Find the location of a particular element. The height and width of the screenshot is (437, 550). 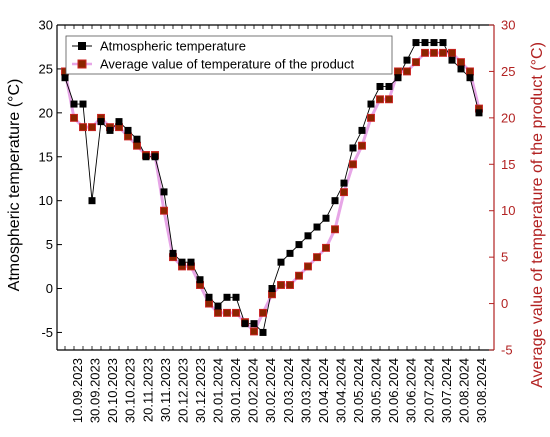

x-tick-label: 30.03.2024 is located at coordinates (305, 390).